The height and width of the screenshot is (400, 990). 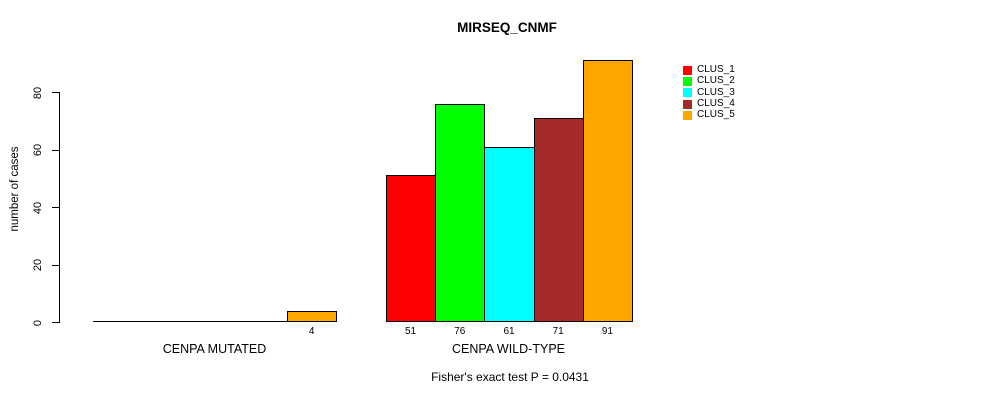 I want to click on bar-value-label: 4, so click(x=311, y=331).